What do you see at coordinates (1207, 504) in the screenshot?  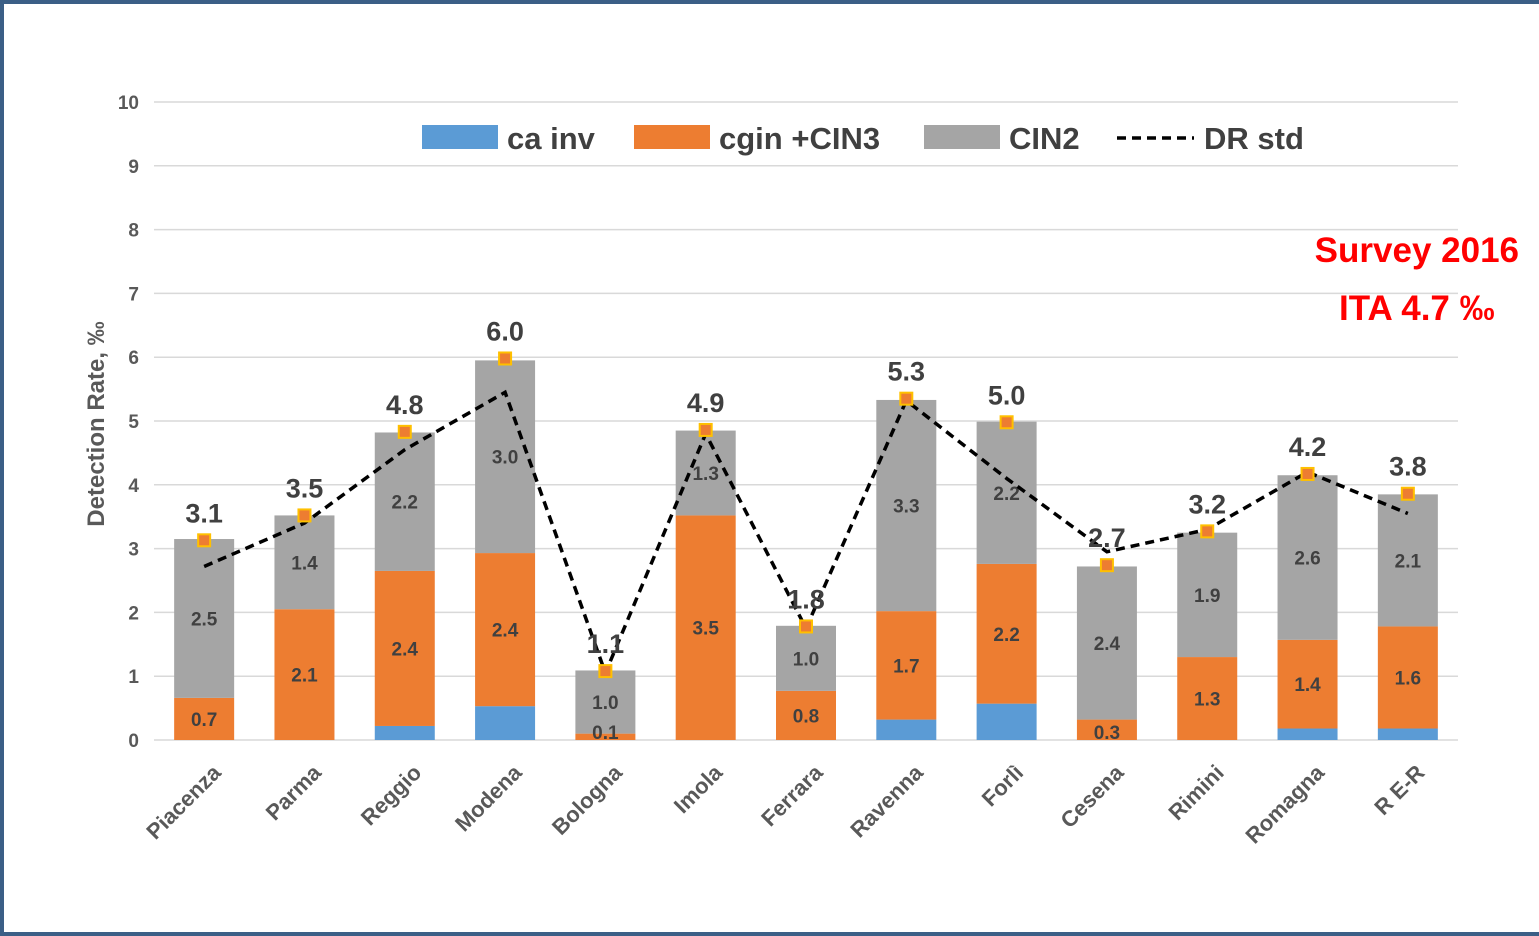 I see `total-value-label: 3.2` at bounding box center [1207, 504].